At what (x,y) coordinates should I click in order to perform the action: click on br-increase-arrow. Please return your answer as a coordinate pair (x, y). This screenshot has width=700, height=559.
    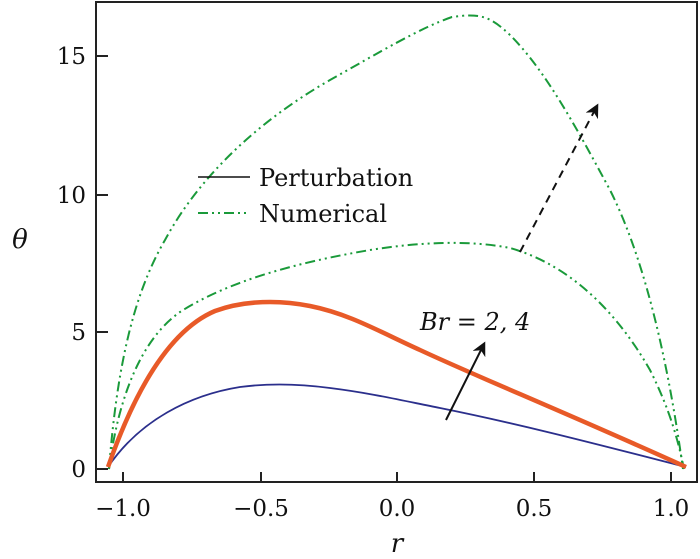
    Looking at the image, I should click on (465, 381).